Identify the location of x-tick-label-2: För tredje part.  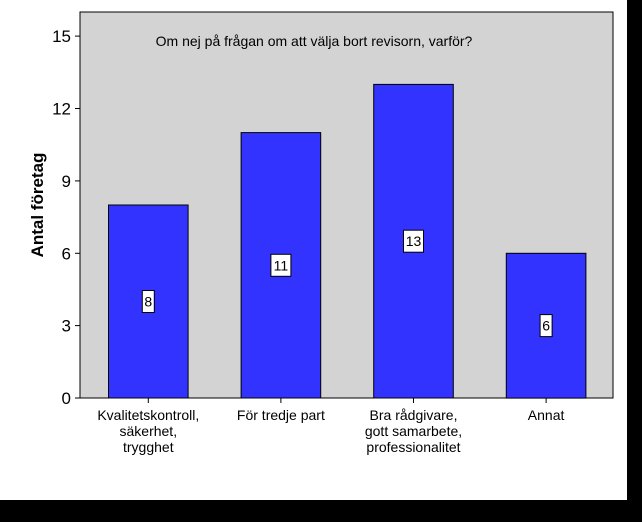
(281, 415).